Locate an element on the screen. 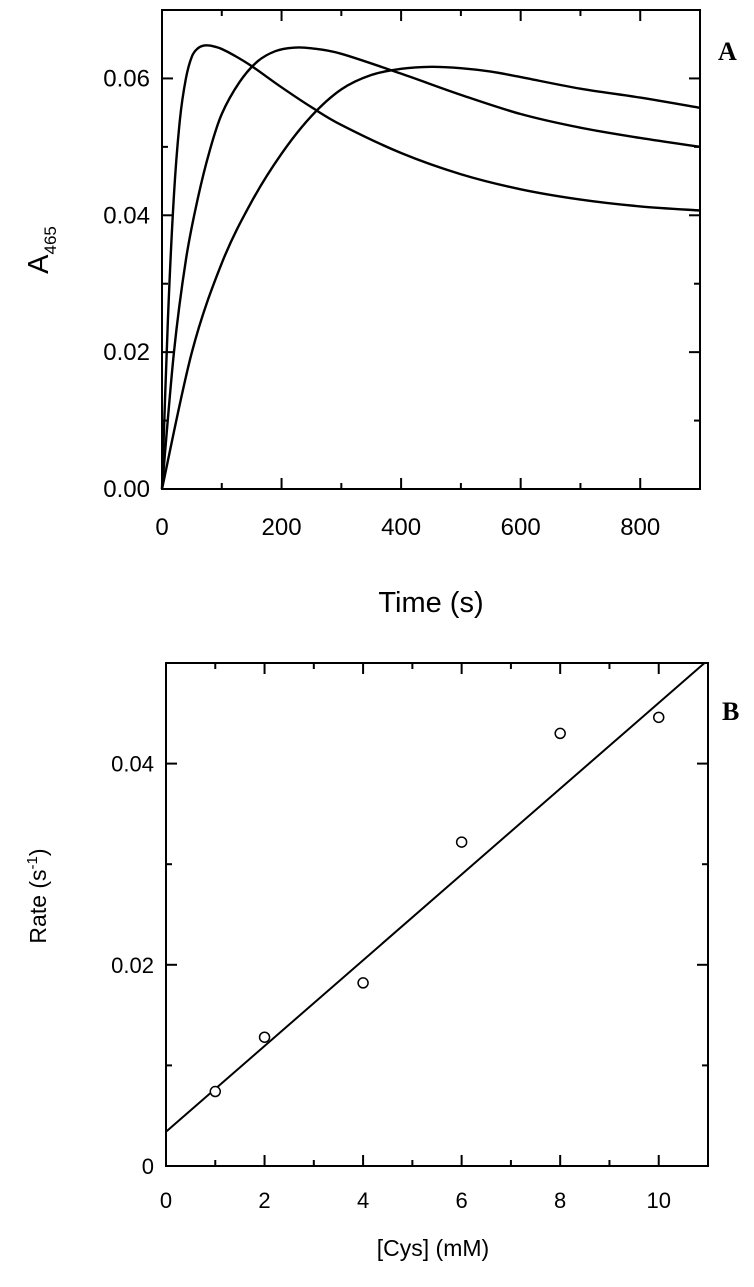 The image size is (754, 1287). panel-a-y-tick-label: 0.06 is located at coordinates (126, 78).